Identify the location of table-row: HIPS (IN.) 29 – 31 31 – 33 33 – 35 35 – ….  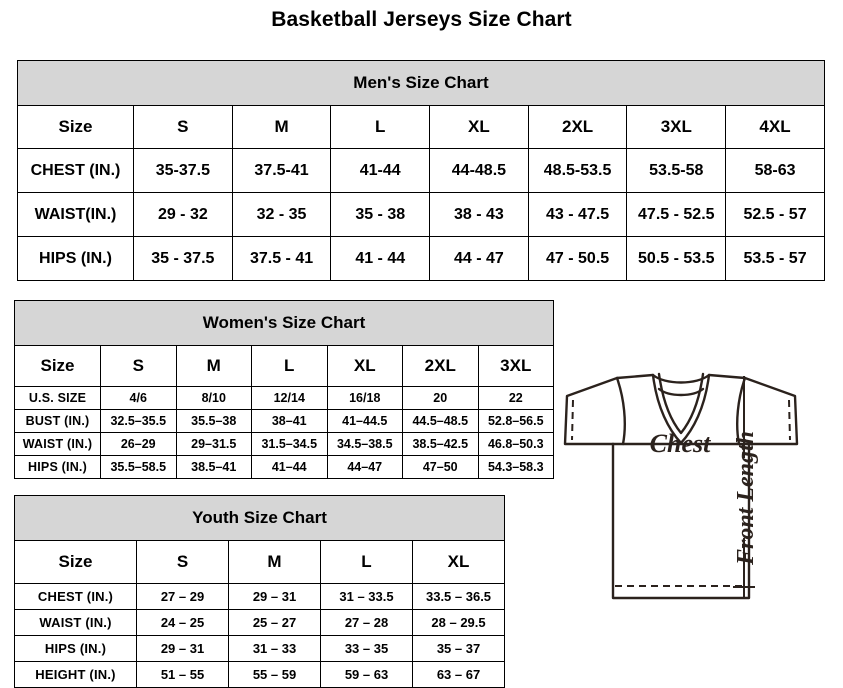
(260, 648).